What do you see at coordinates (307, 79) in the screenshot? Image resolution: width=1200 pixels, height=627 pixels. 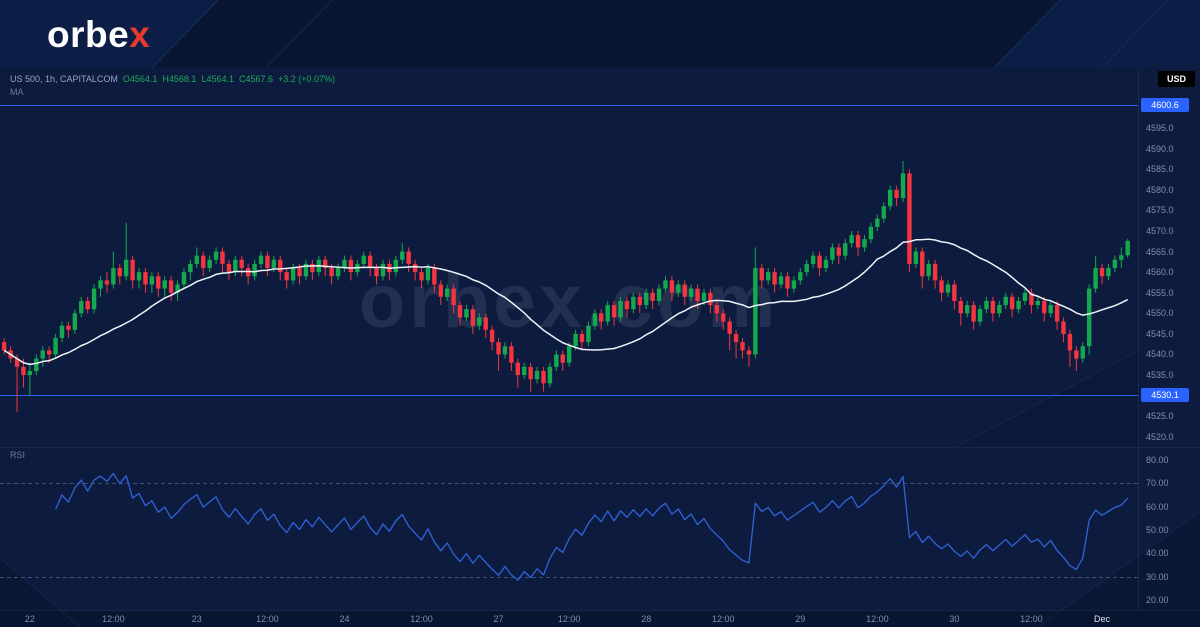 I see `price-change: +3.2 (+0.07%)` at bounding box center [307, 79].